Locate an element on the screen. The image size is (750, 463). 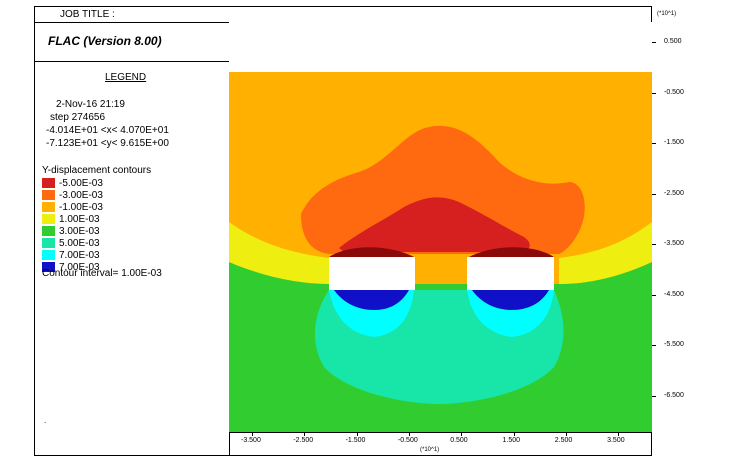
contour-row: -3.00E-03 is located at coordinates (72, 196).